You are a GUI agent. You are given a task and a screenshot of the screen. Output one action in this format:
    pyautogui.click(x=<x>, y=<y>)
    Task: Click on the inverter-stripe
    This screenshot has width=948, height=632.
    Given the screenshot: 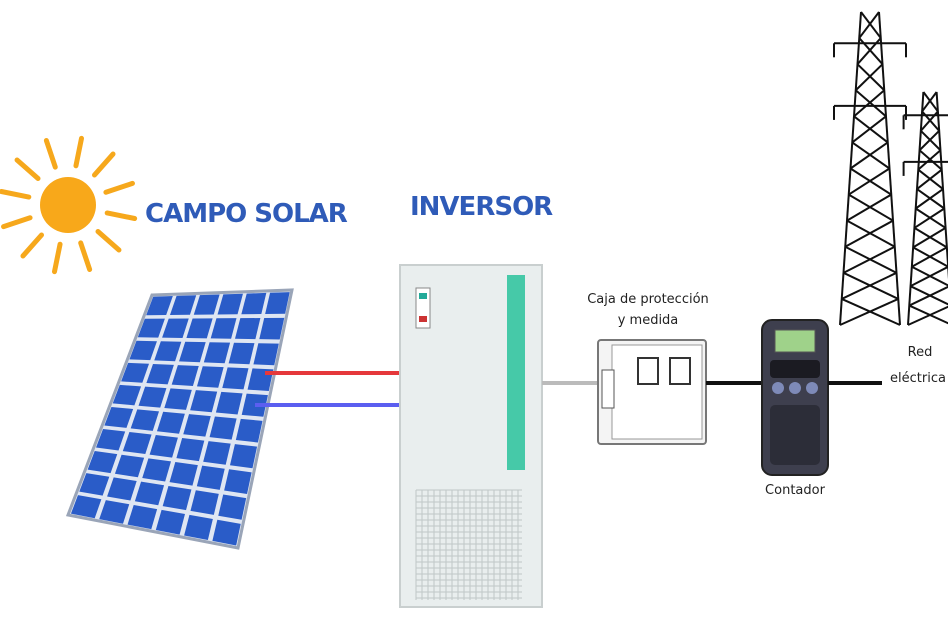 What is the action you would take?
    pyautogui.click(x=516, y=372)
    